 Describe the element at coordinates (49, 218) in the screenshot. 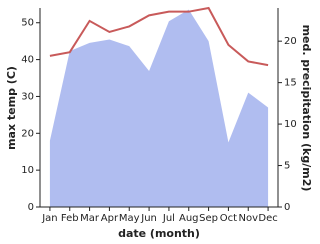

I see `x-tick-label: Jan` at that location.